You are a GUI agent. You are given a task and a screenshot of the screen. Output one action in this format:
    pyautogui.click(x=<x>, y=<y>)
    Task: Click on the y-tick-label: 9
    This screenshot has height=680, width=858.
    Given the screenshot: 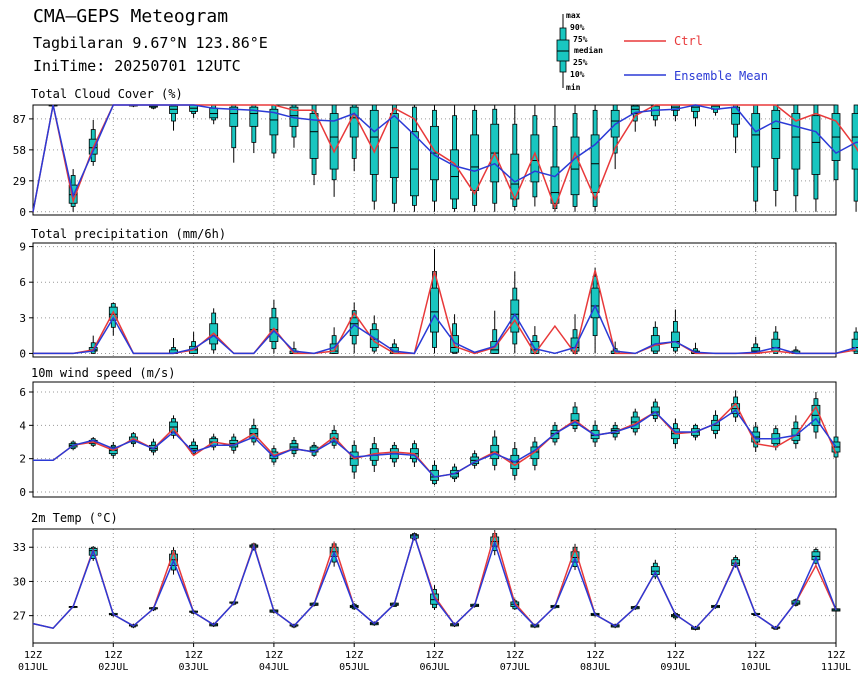 What is the action you would take?
    pyautogui.click(x=22, y=247)
    